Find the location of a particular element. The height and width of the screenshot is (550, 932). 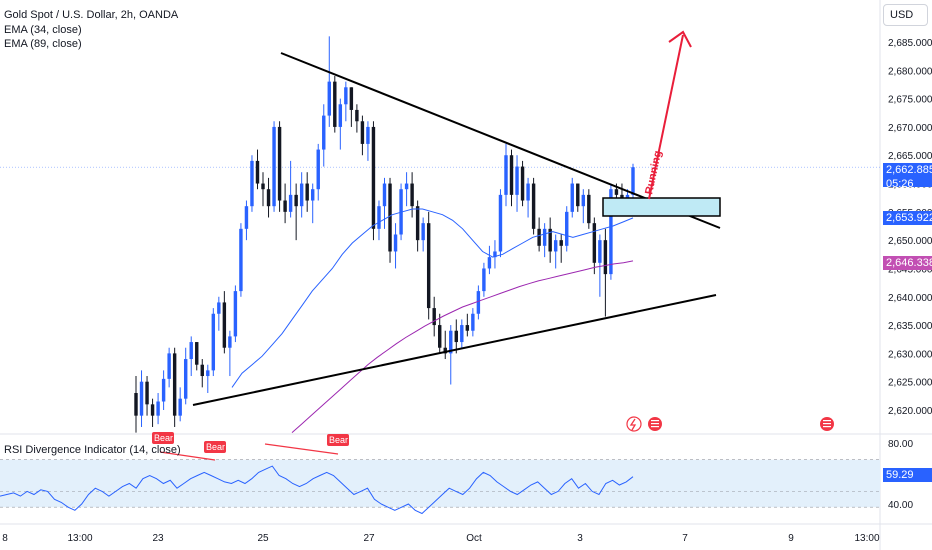

x-tick-label: 23 is located at coordinates (158, 538).